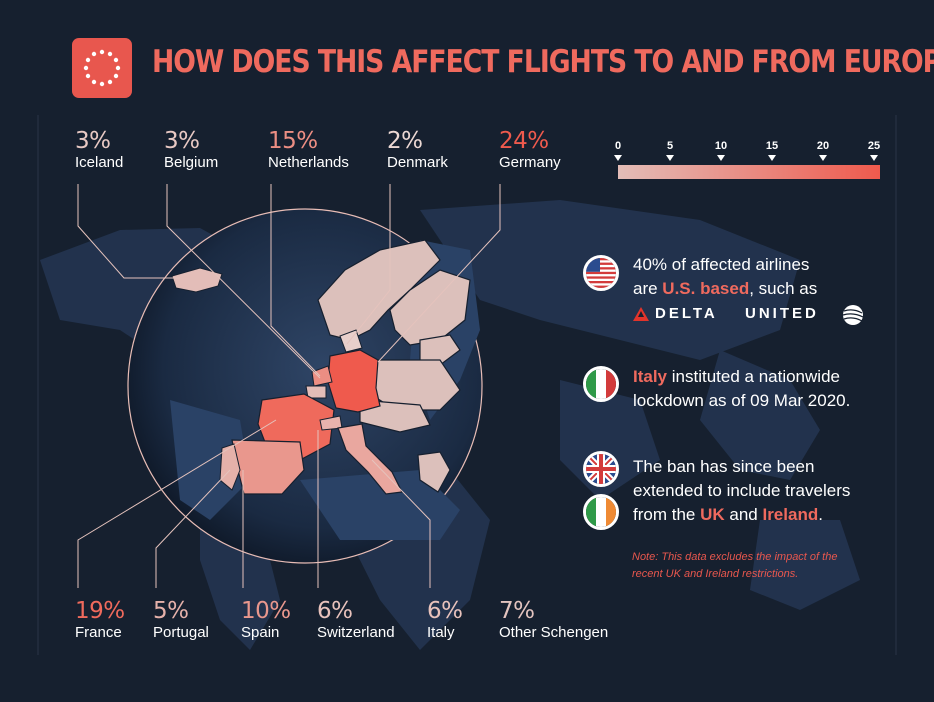 Image resolution: width=934 pixels, height=702 pixels. Describe the element at coordinates (618, 146) in the screenshot. I see `scale-tick-label: 0` at that location.